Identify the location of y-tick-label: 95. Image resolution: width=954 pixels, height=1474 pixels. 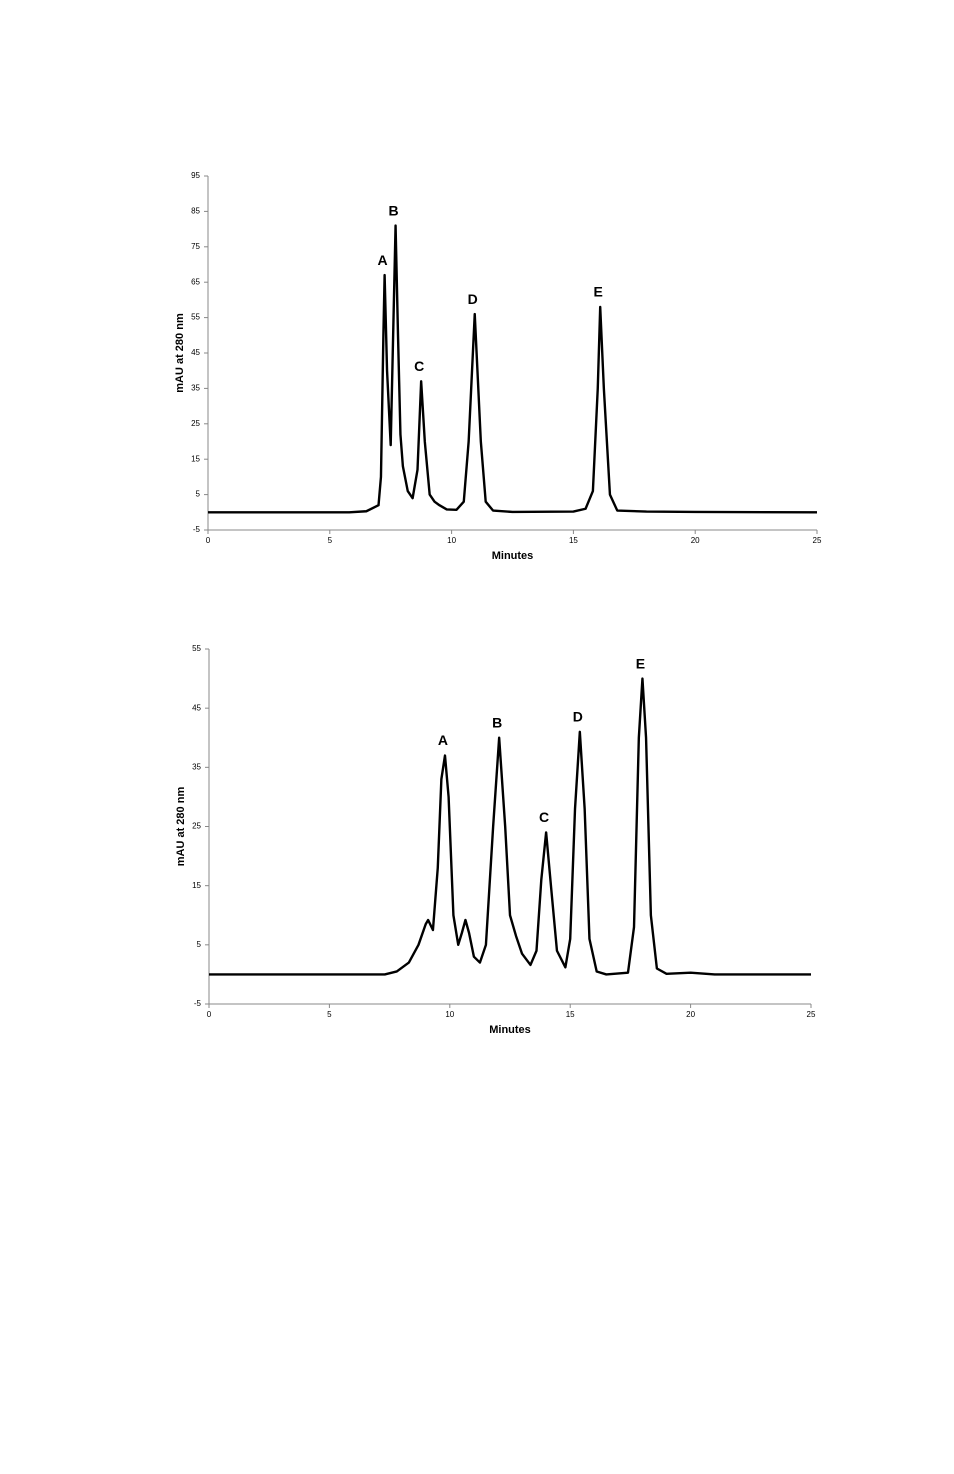
(195, 175).